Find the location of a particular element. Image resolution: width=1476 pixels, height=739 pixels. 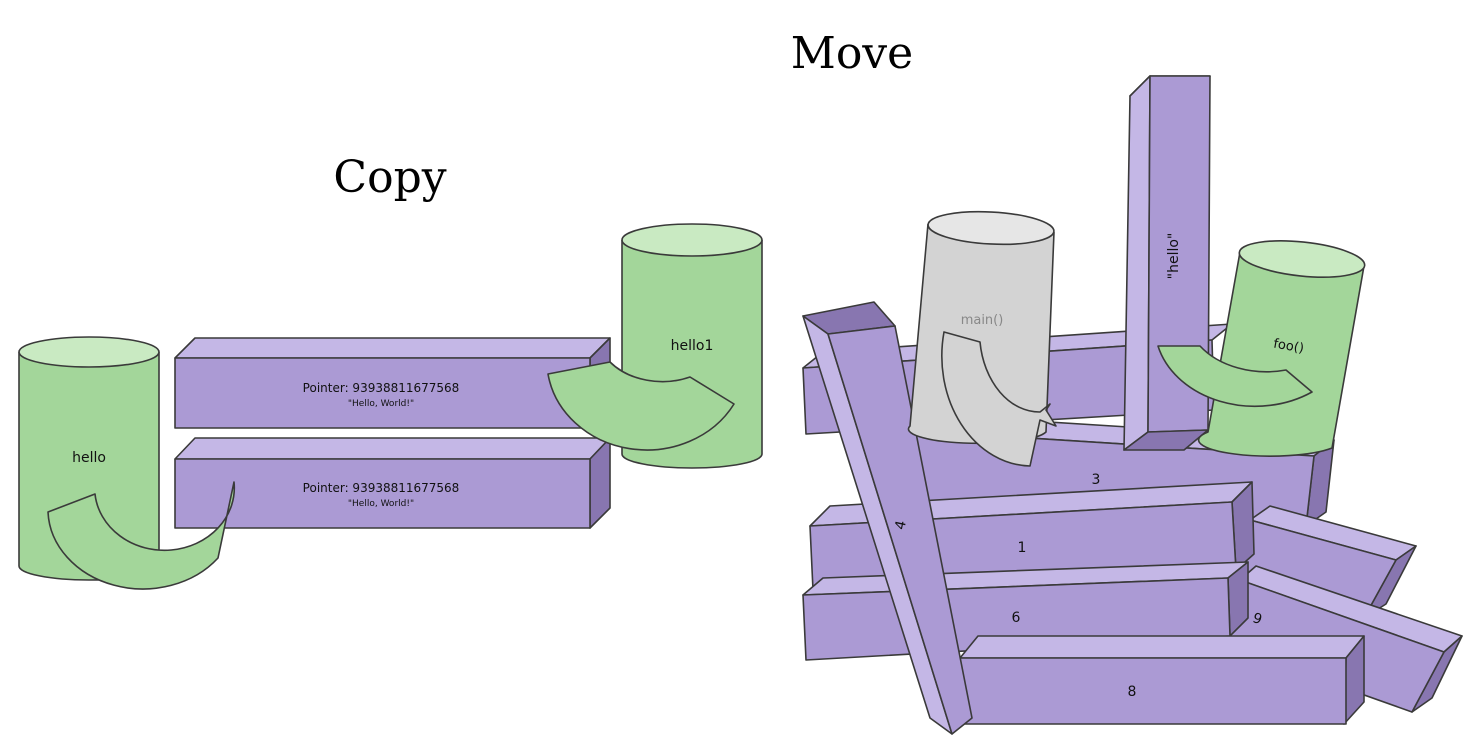

move-title: Move is located at coordinates (852, 53).